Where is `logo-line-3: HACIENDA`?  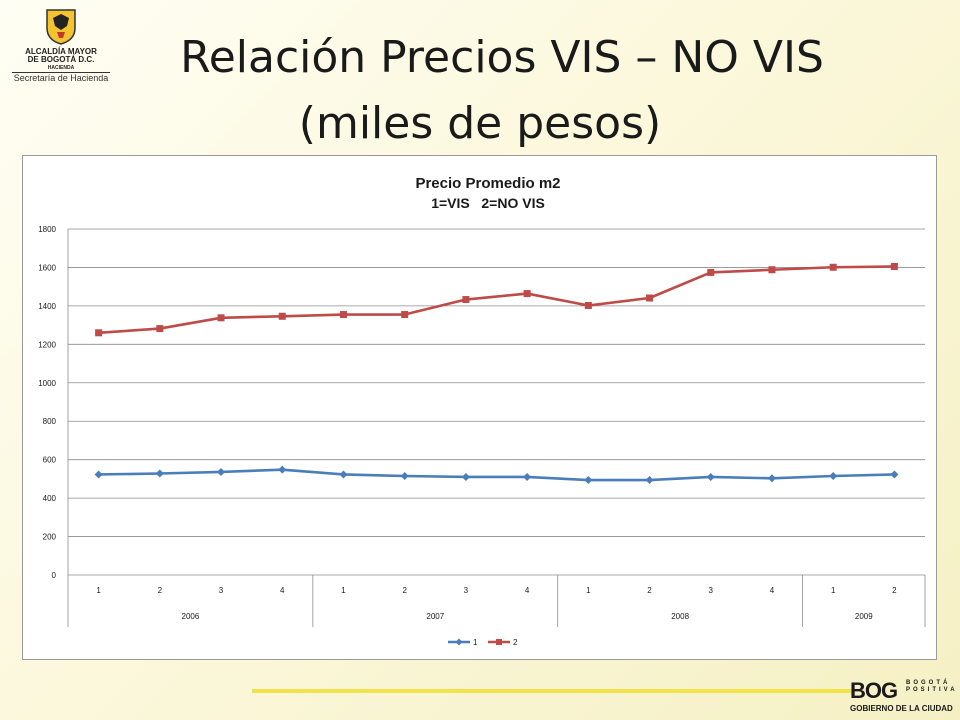 logo-line-3: HACIENDA is located at coordinates (61, 67).